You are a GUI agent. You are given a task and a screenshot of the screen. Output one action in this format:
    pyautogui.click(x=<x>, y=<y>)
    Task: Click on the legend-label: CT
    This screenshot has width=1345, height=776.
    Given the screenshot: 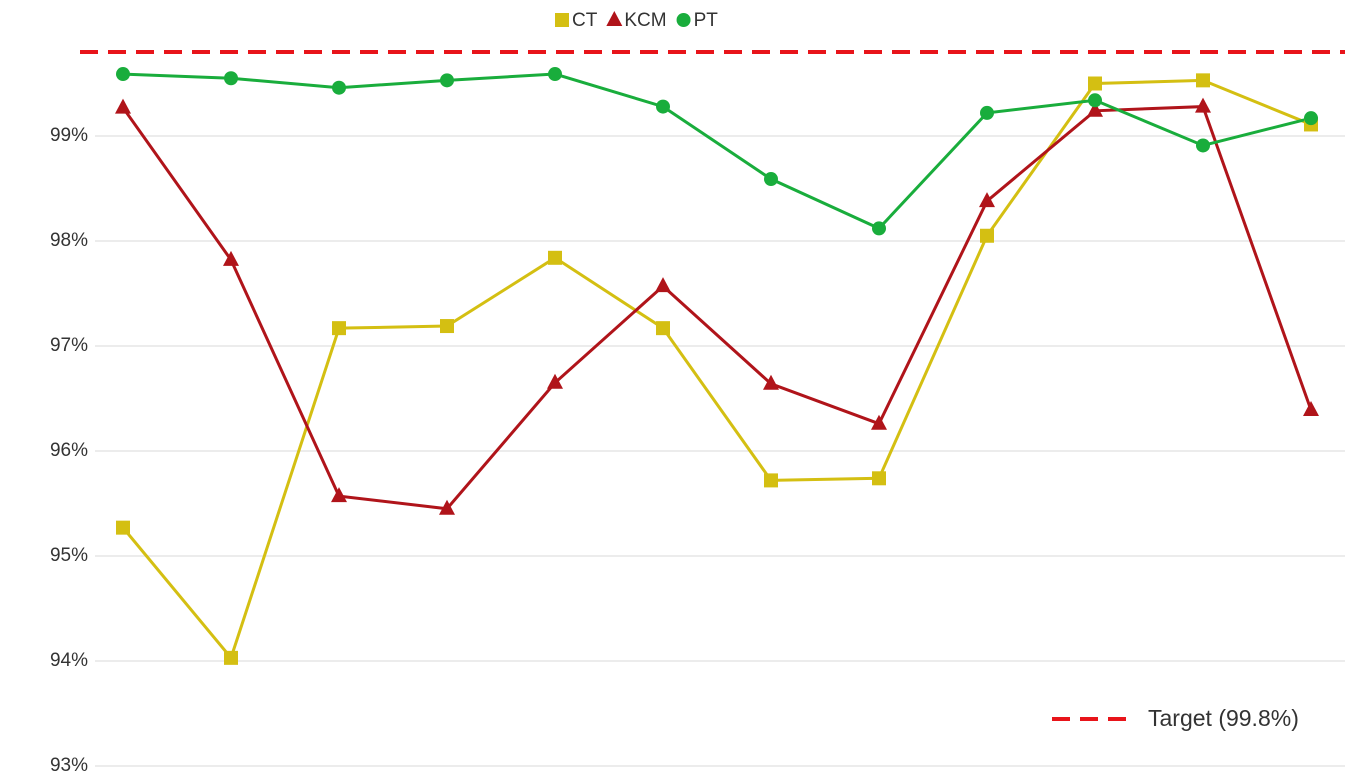 What is the action you would take?
    pyautogui.click(x=585, y=20)
    